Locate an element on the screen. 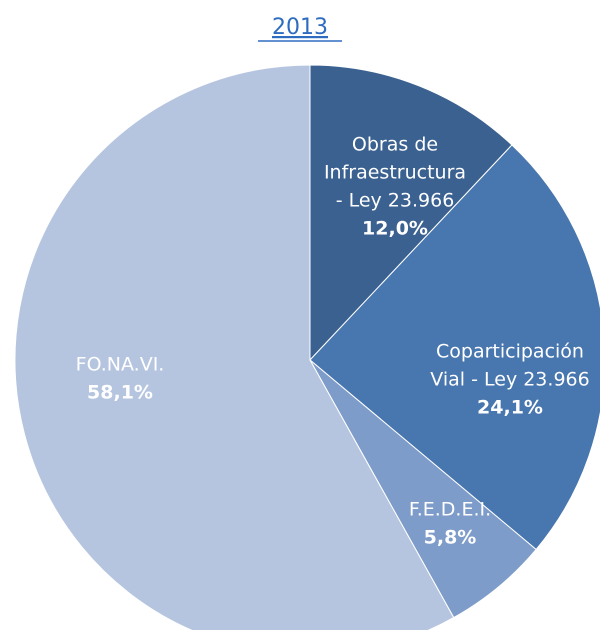  value-label: 5,8% is located at coordinates (450, 538).